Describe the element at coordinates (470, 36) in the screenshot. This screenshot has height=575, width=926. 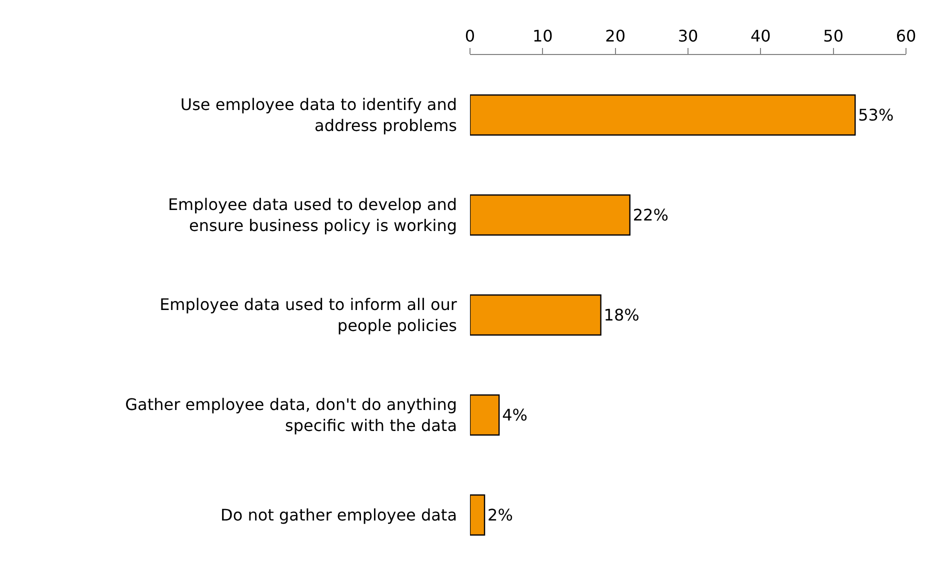
I see `x-tick-label: 0` at that location.